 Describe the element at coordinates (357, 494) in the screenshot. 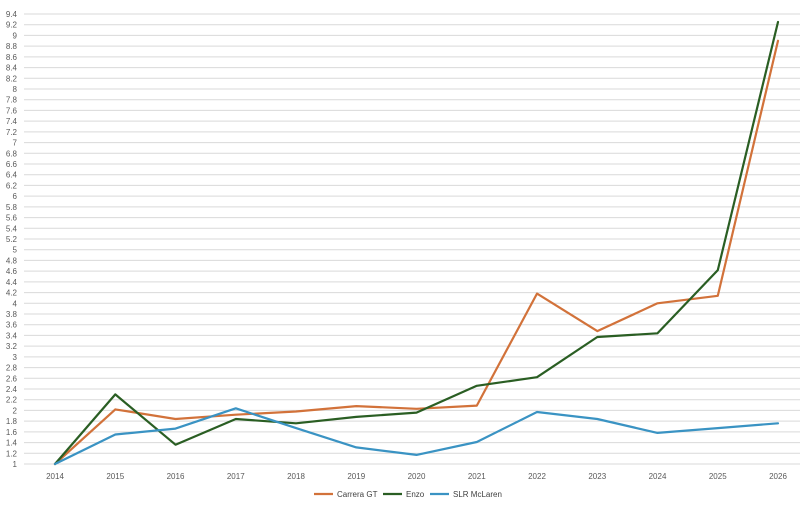

I see `legend-label: Carrera GT` at that location.